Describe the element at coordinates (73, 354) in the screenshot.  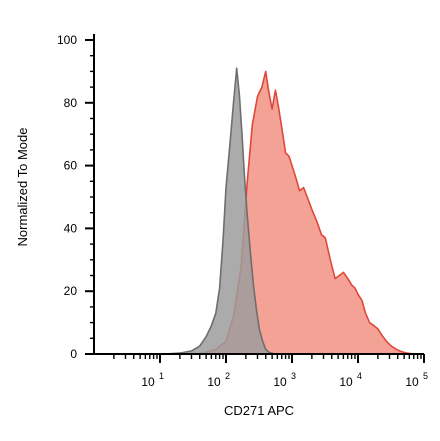
I see `y-tick-label: 0` at that location.